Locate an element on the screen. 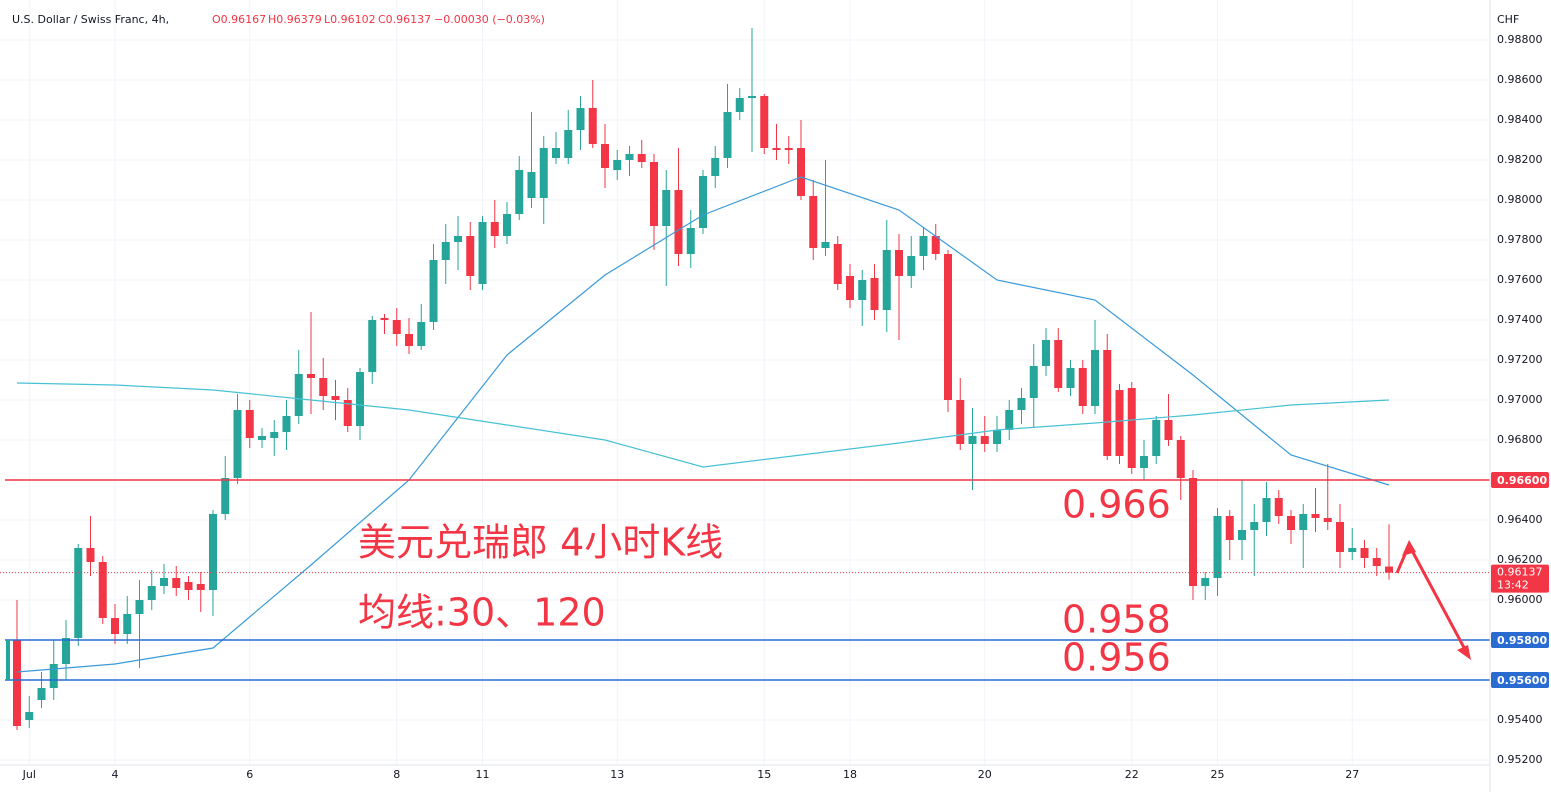 The height and width of the screenshot is (792, 1551). ohlc-high: H0.96379 is located at coordinates (295, 19).